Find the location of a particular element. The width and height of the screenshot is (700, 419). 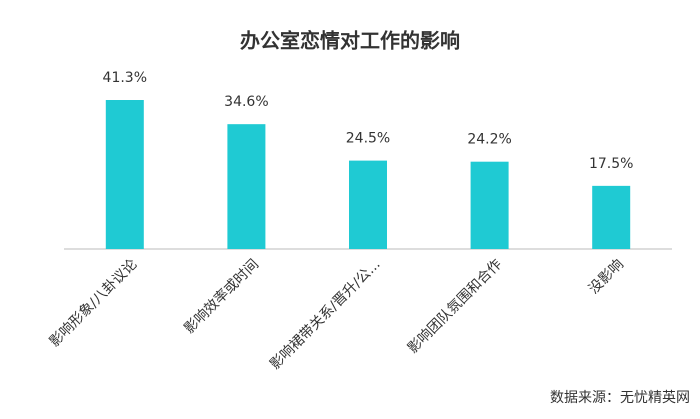

chart-title: 办公室恋情对工作的影响 is located at coordinates (350, 41).